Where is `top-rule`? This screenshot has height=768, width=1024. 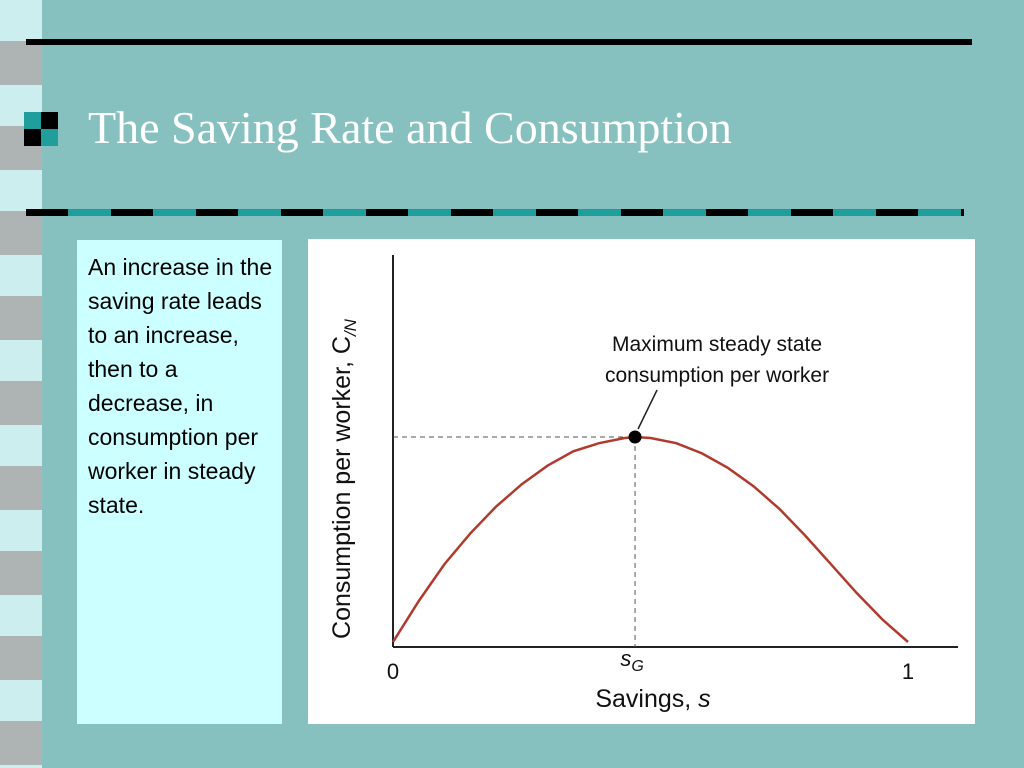
top-rule is located at coordinates (499, 42).